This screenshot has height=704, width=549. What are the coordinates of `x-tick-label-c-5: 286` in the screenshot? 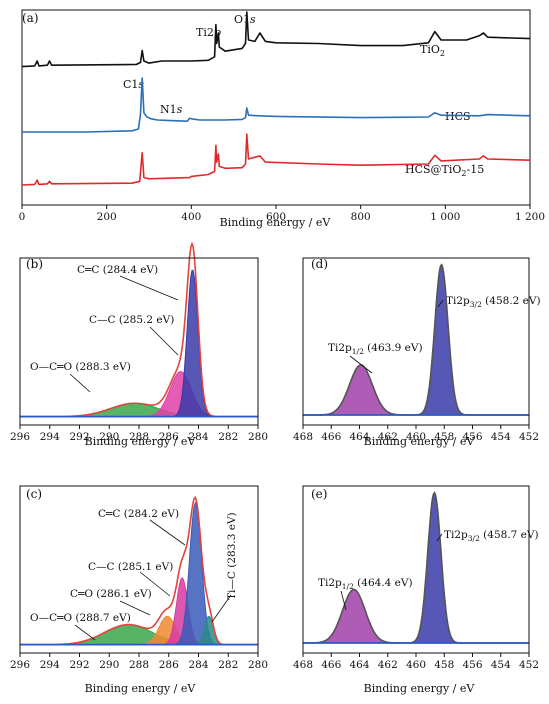 It's located at (169, 665).